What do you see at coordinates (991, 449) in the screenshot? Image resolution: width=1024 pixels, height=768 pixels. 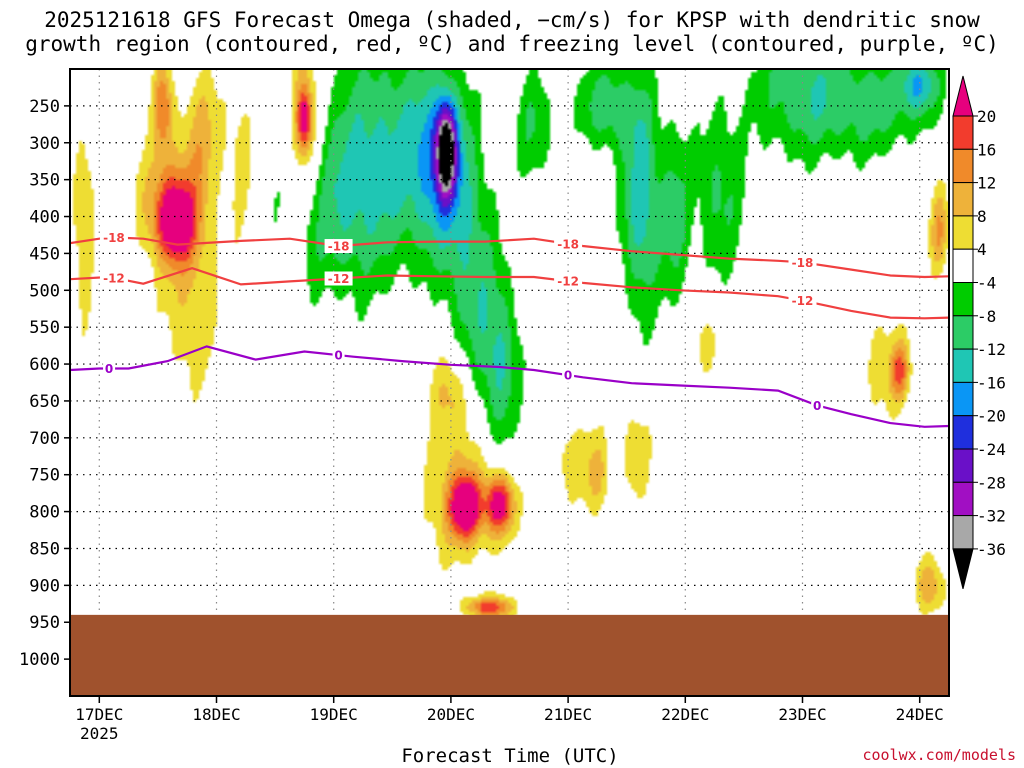 I see `colorbar-label--24: -24` at bounding box center [991, 449].